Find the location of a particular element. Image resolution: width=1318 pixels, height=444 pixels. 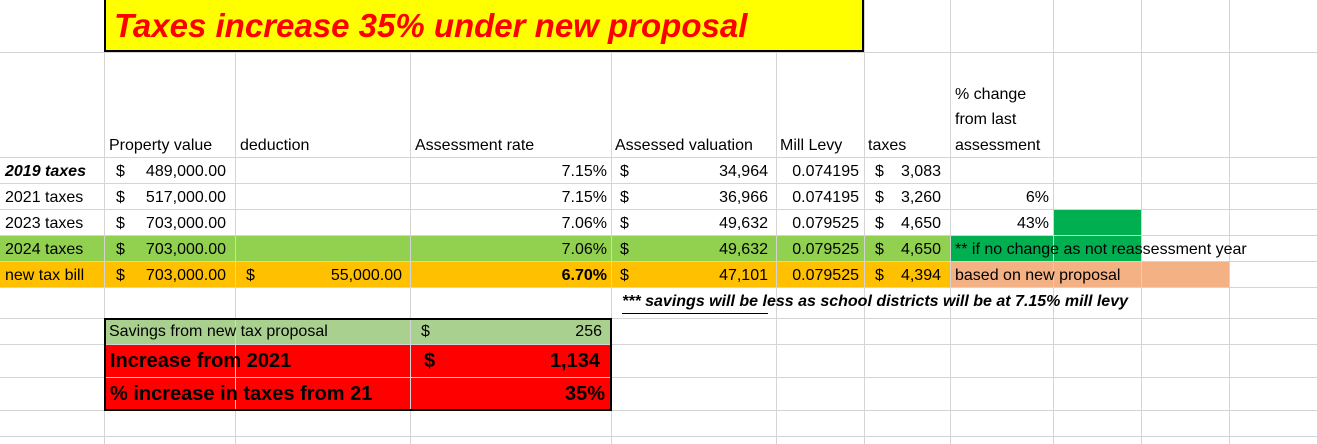

row-label-2024: 2024 taxes is located at coordinates (44, 249).